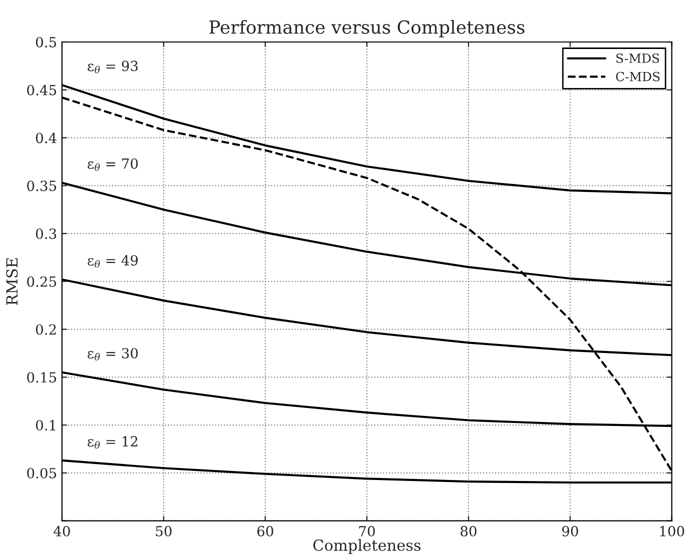  Describe the element at coordinates (113, 164) in the screenshot. I see `annotation: ε$_{θ}$ = 70` at that location.